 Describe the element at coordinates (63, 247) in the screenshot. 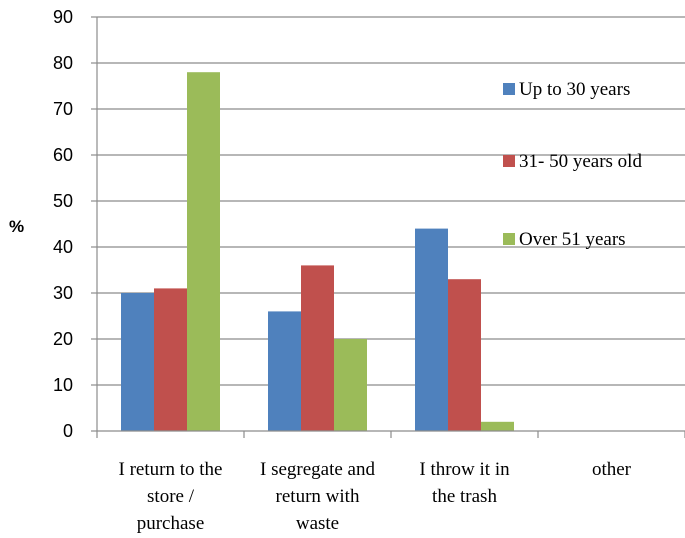

I see `y-tick-label: 40` at that location.